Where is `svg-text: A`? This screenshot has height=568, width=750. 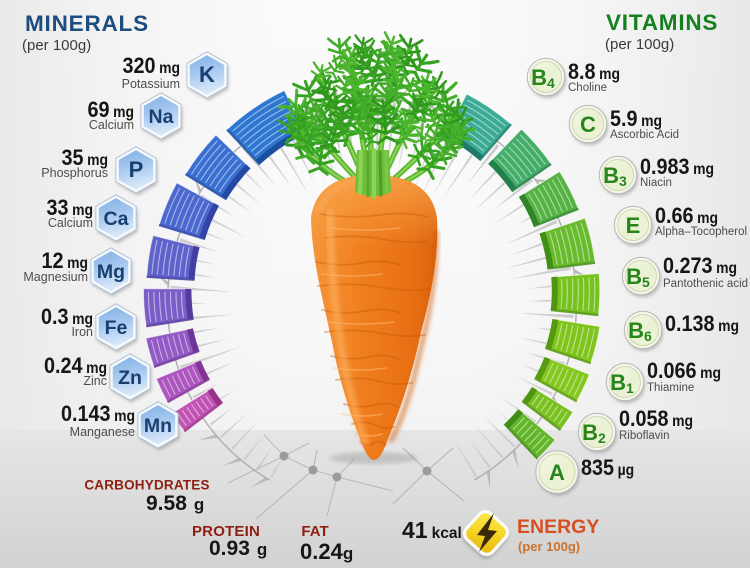
svg-text: A is located at coordinates (557, 472).